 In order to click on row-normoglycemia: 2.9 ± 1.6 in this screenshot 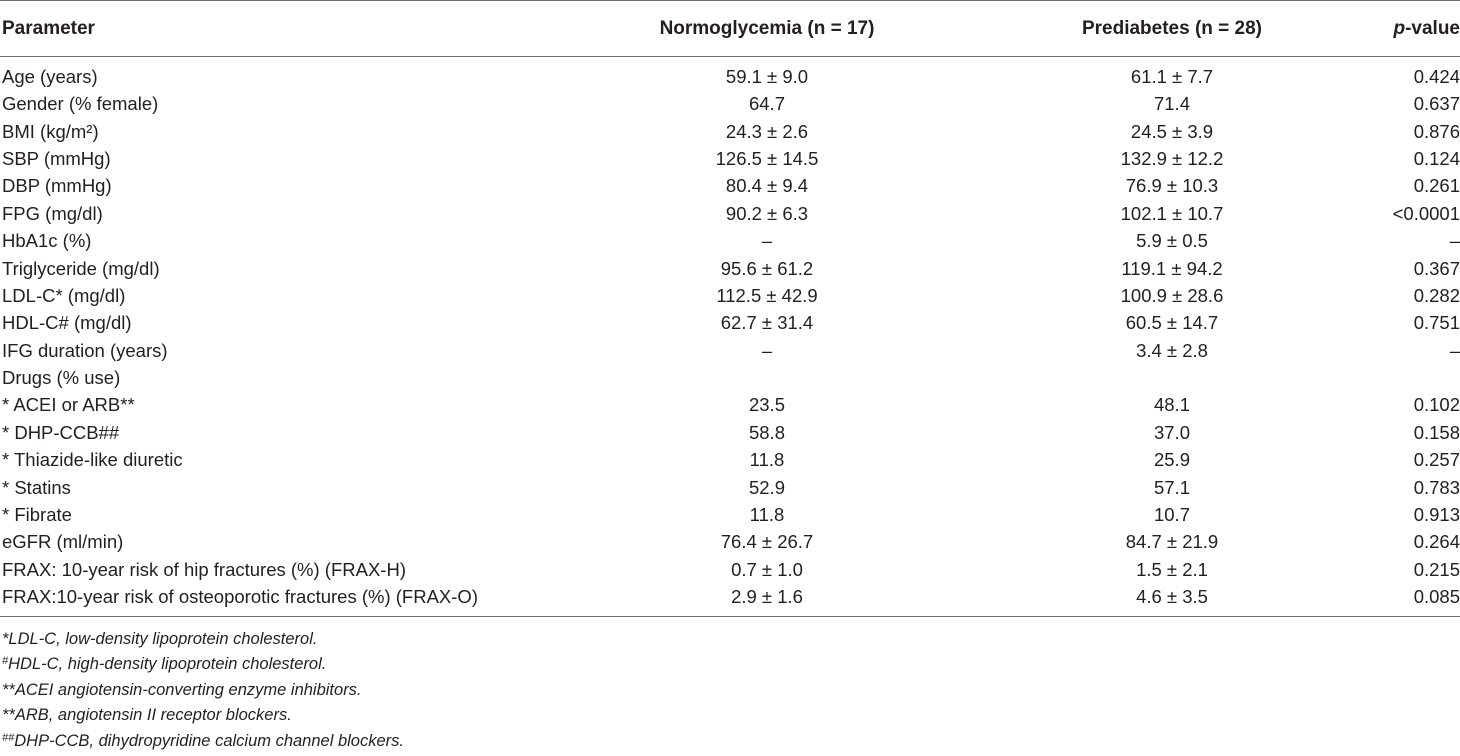, I will do `click(767, 600)`.